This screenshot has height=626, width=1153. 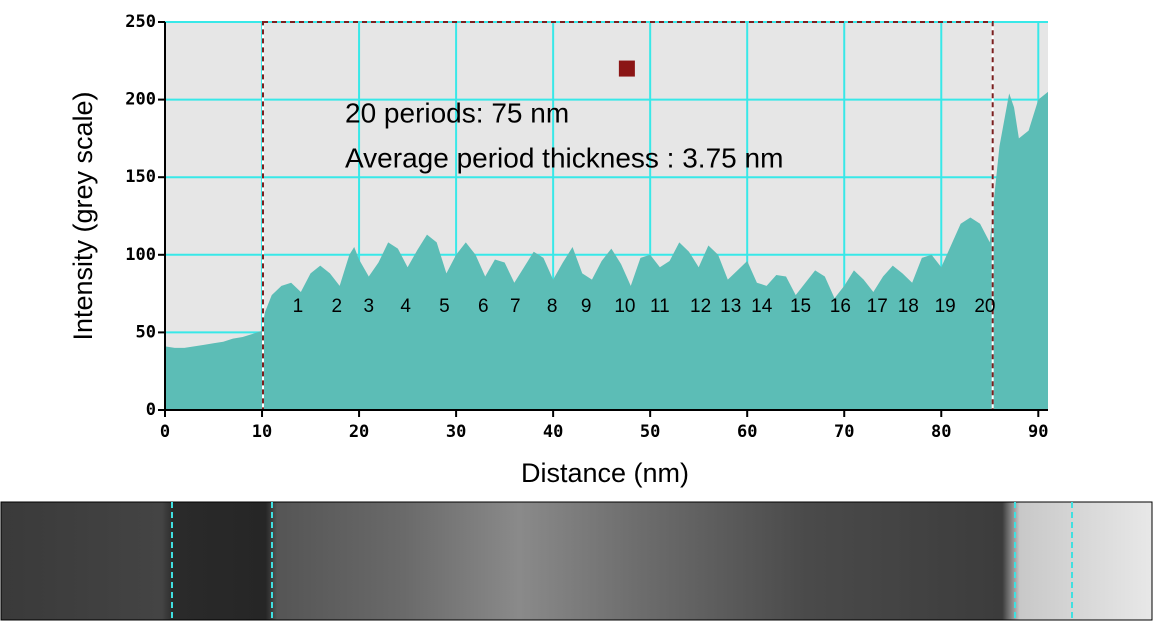 What do you see at coordinates (83, 215) in the screenshot?
I see `y-axis-label: Intensity (grey scale)` at bounding box center [83, 215].